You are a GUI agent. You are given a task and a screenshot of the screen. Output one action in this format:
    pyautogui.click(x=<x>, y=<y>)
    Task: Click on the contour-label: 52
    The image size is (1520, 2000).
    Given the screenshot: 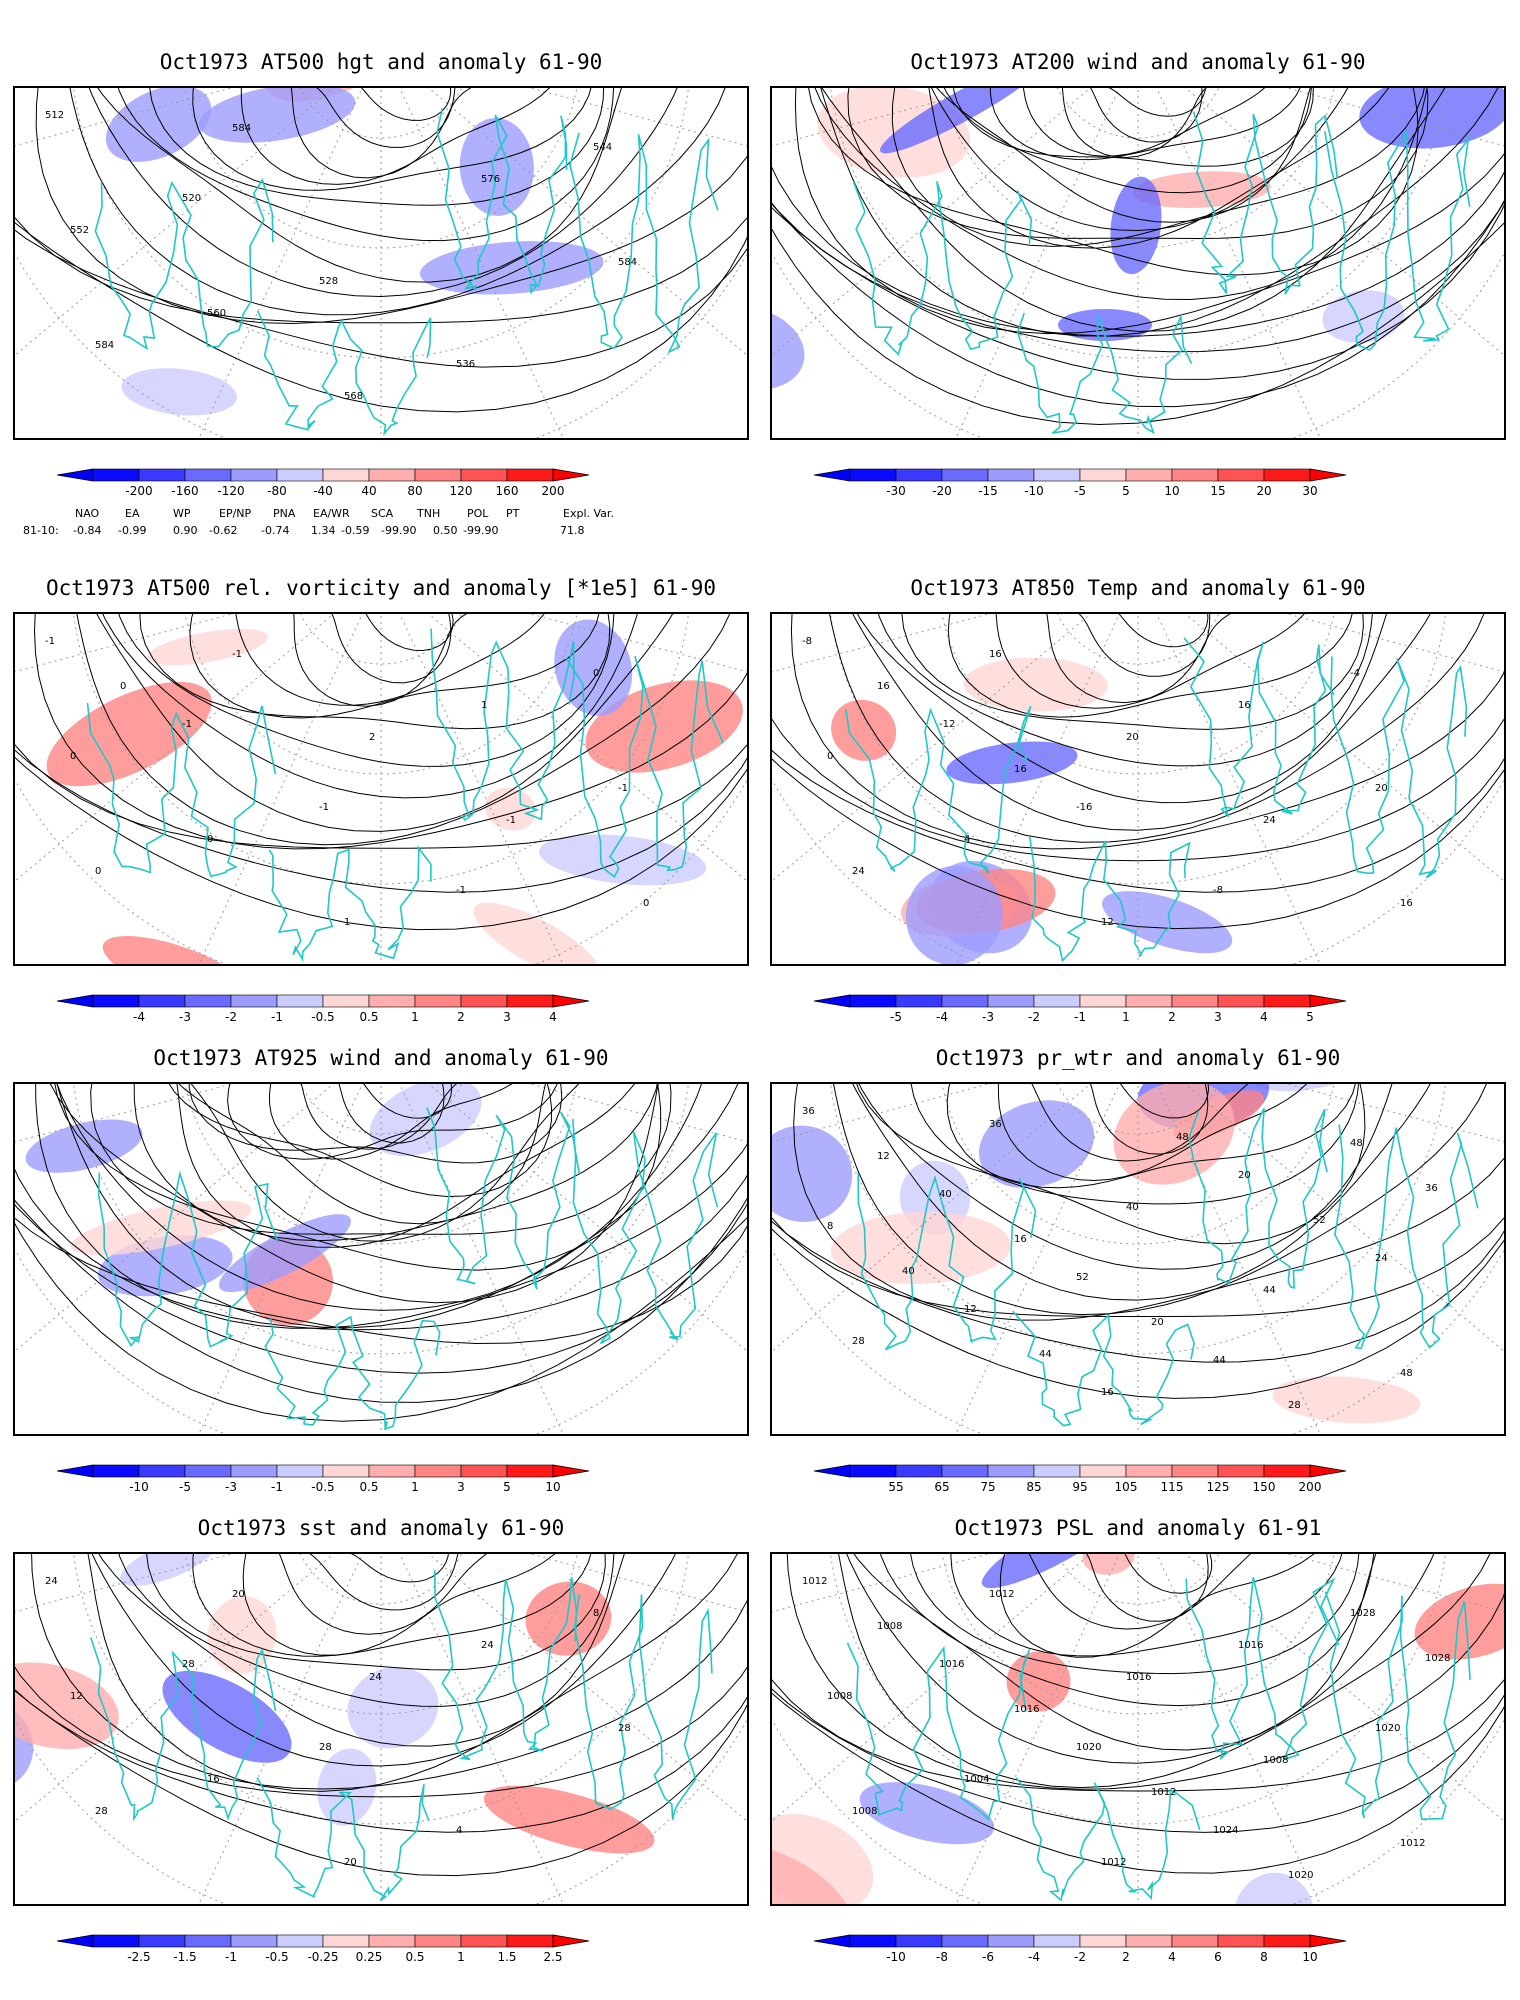 What is the action you would take?
    pyautogui.click(x=1319, y=1220)
    